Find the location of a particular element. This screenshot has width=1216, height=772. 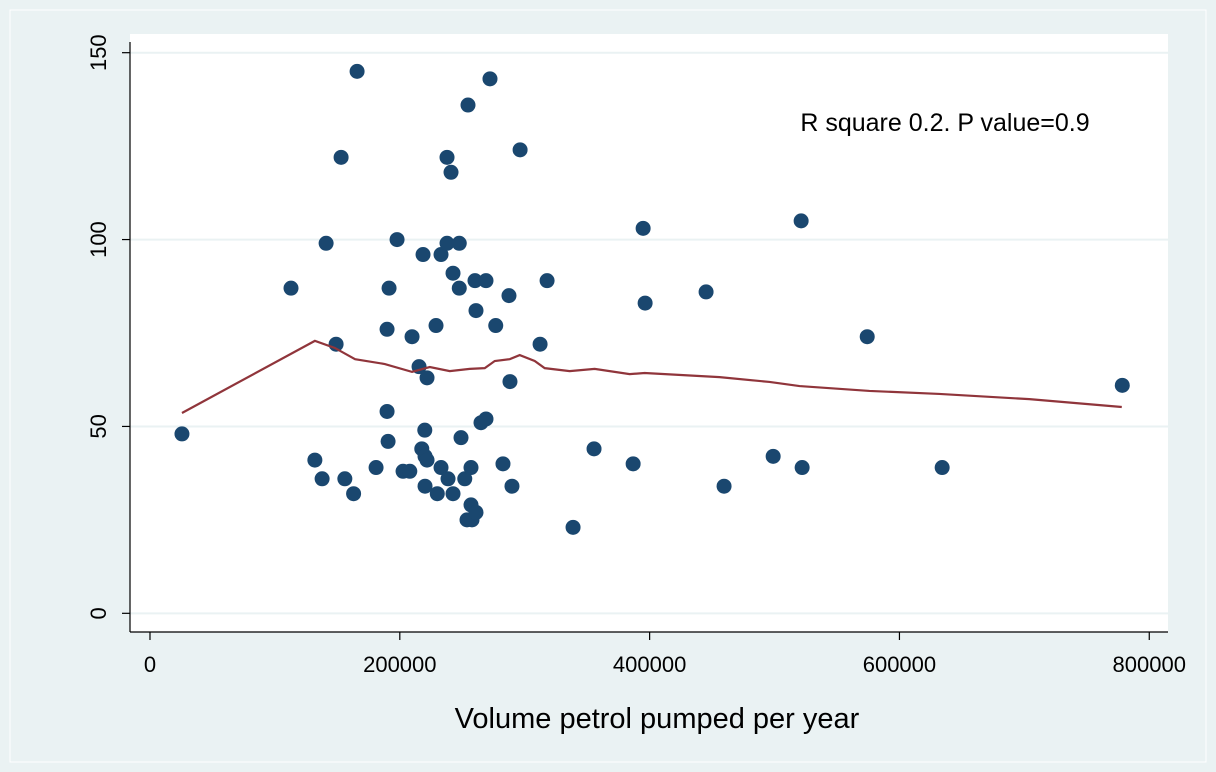

x-tick-label: 800000 is located at coordinates (1149, 664).